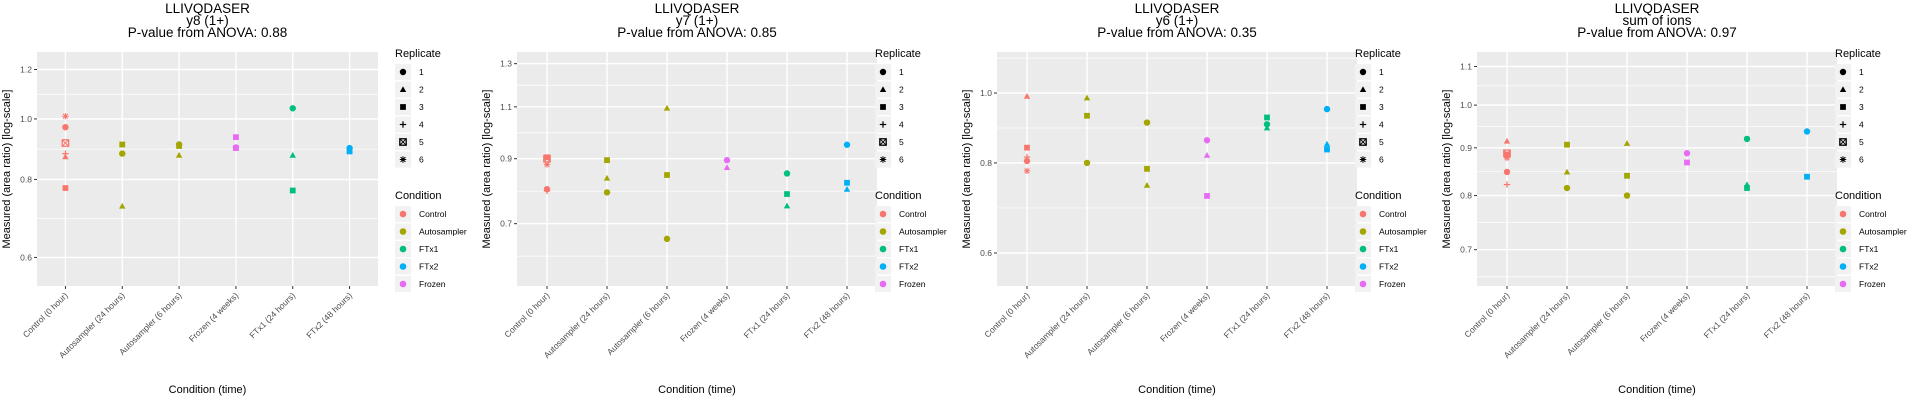 The width and height of the screenshot is (1920, 400). What do you see at coordinates (506, 64) in the screenshot?
I see `y-tick-label: 1.3` at bounding box center [506, 64].